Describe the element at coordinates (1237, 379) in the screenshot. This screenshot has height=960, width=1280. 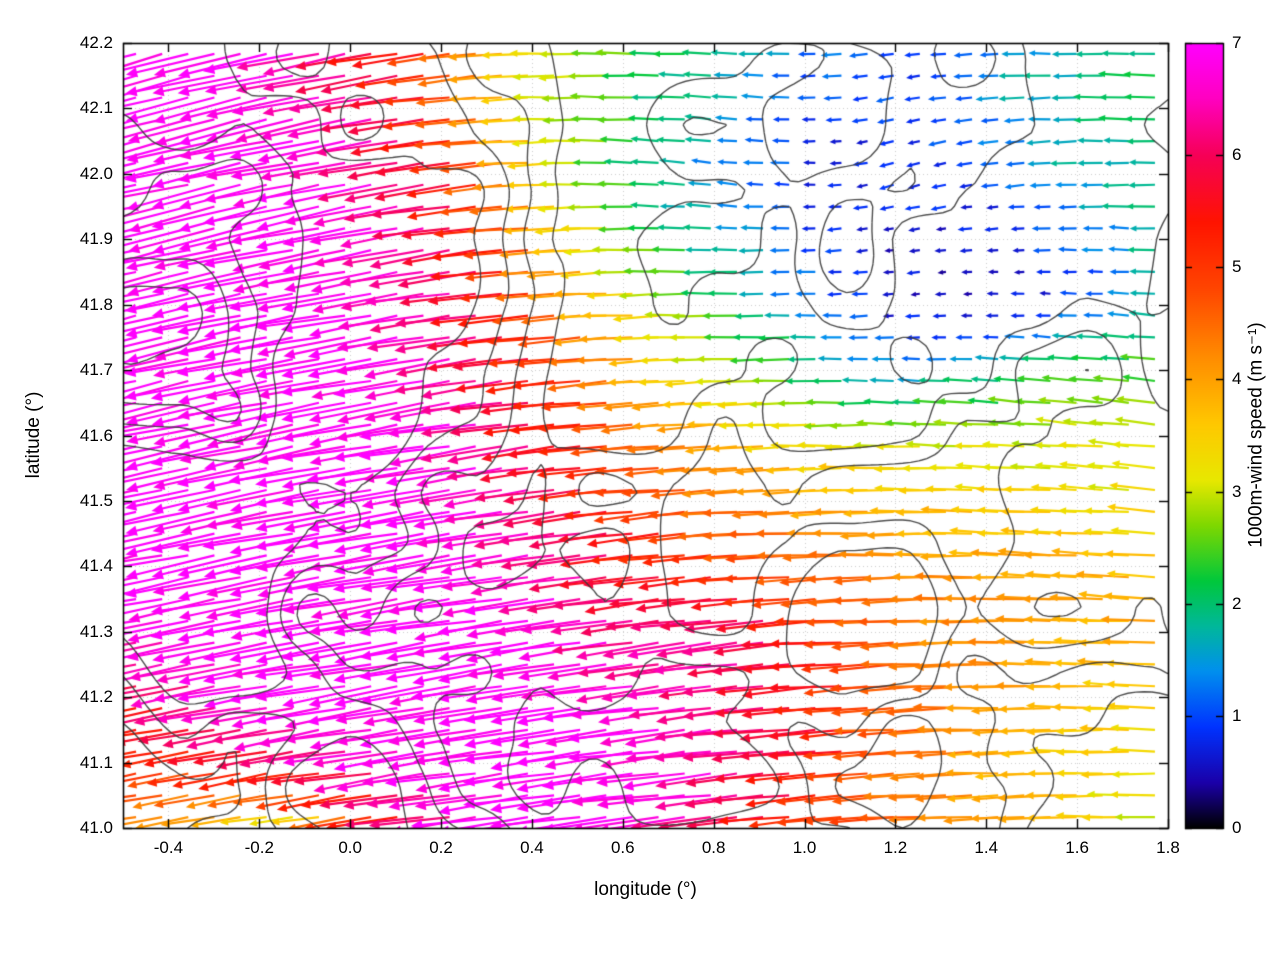
I see `colorbar-tick-label: 4` at that location.